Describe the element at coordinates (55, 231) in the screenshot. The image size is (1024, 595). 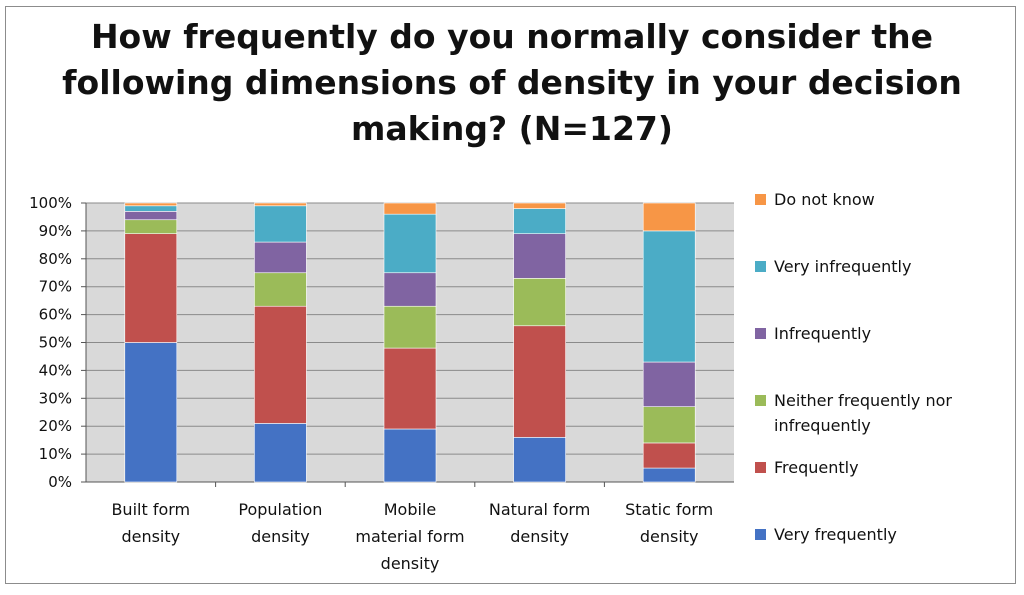
I see `y-tick-label: 90%` at that location.